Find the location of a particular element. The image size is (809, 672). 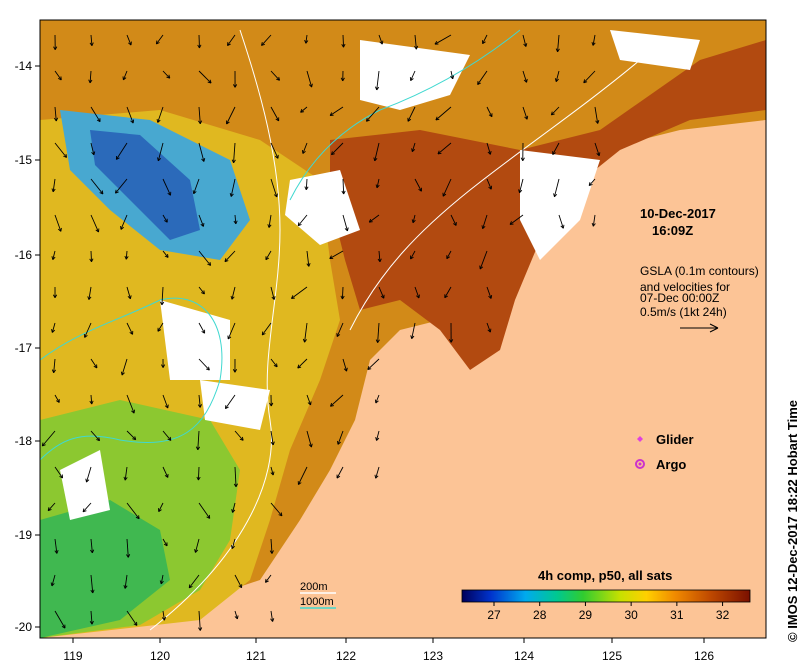

argo-marker-icon is located at coordinates (640, 464).